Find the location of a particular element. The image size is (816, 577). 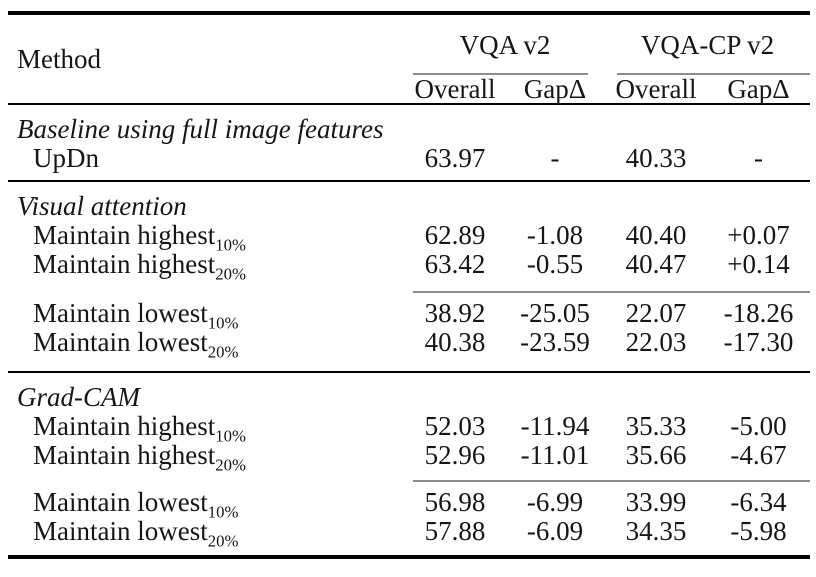

value-cell: 52.03 is located at coordinates (455, 426).